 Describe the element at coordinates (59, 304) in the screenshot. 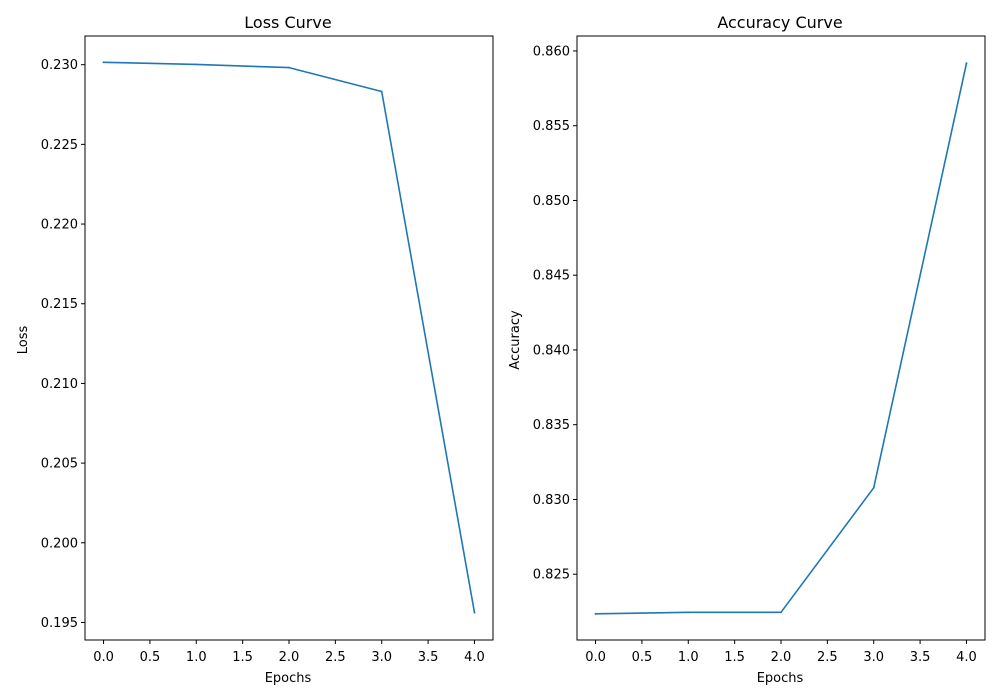

I see `loss-chart-y-tick-label: 0.215` at that location.